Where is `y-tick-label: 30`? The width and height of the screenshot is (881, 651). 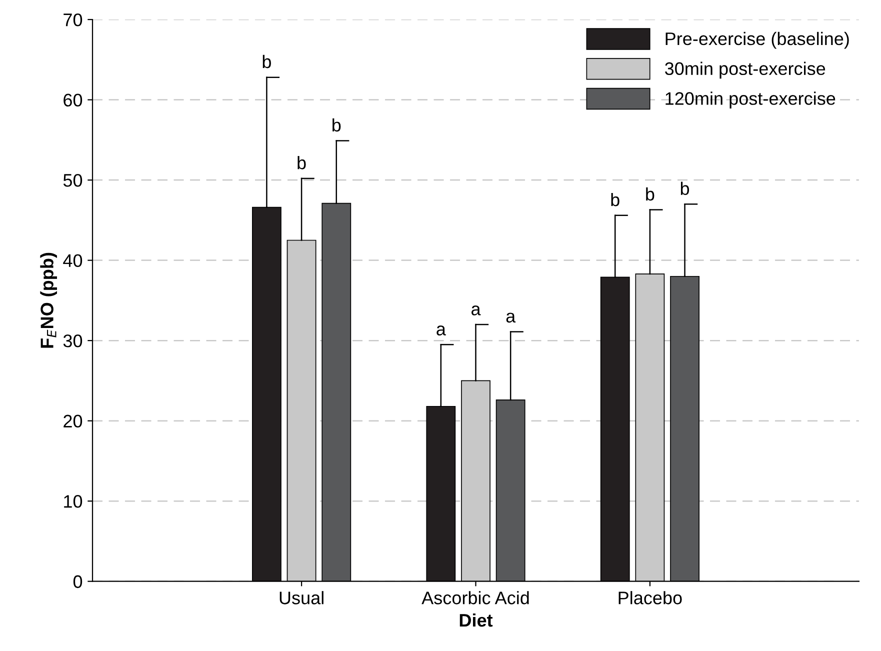 y-tick-label: 30 is located at coordinates (72, 341).